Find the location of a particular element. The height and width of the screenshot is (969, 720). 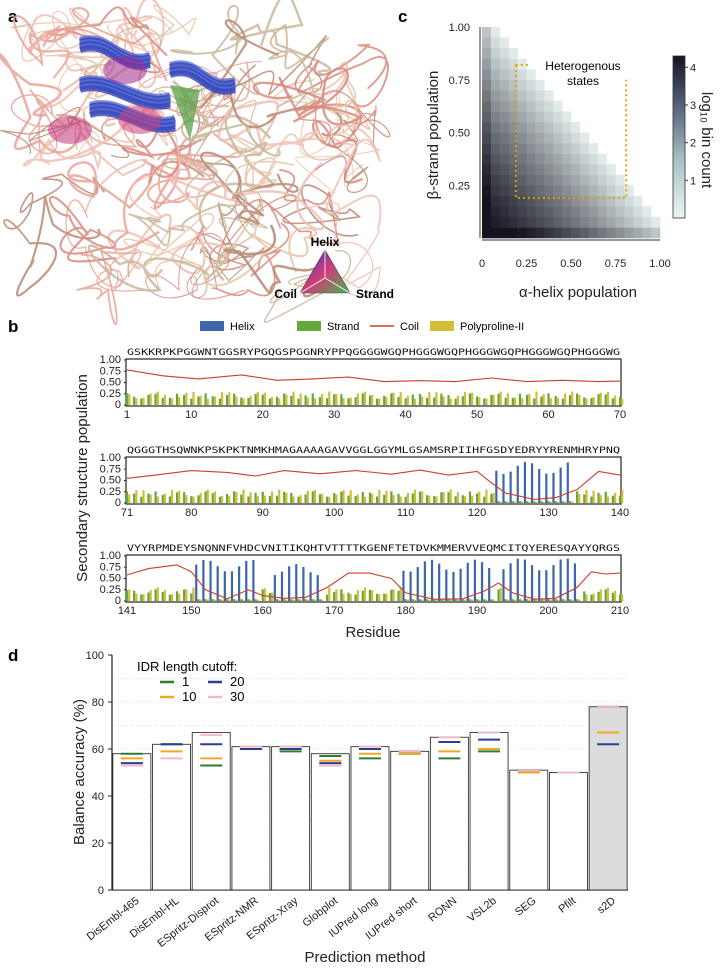

cutoff-legend-label: 10 is located at coordinates (189, 696).